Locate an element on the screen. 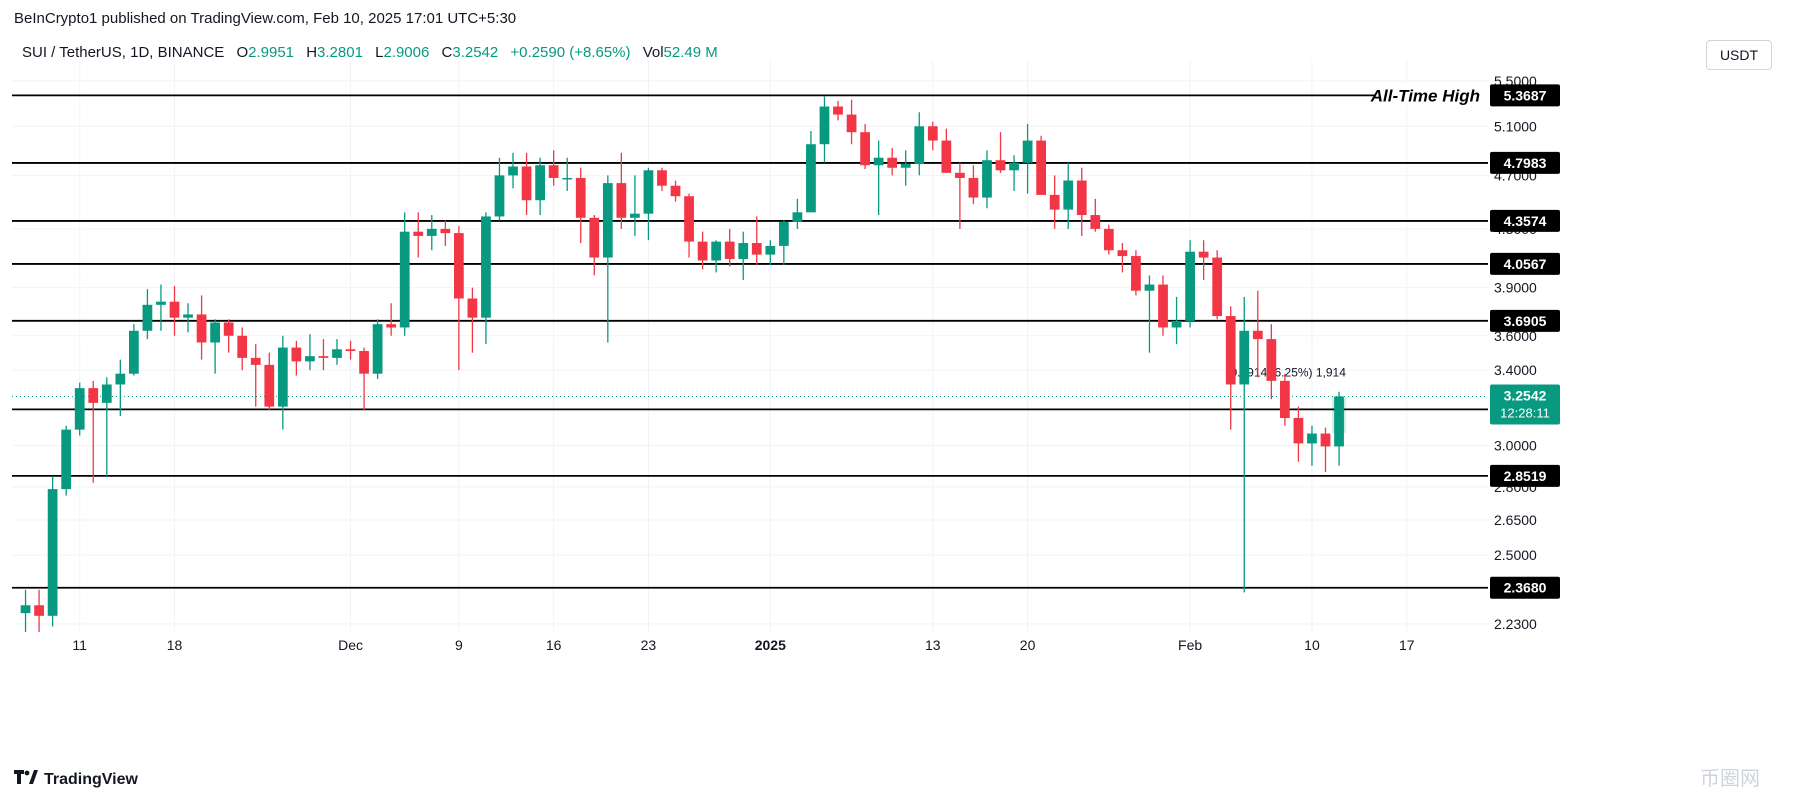 This screenshot has width=1804, height=803. x-tick-label: 20 is located at coordinates (1028, 645).